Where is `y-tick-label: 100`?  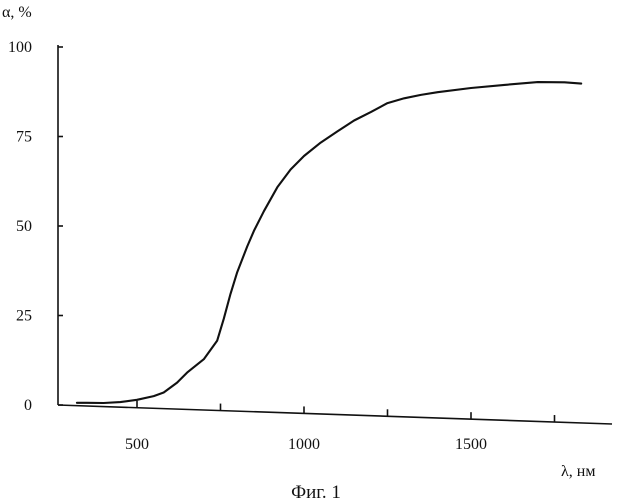
y-tick-label: 100 is located at coordinates (20, 47).